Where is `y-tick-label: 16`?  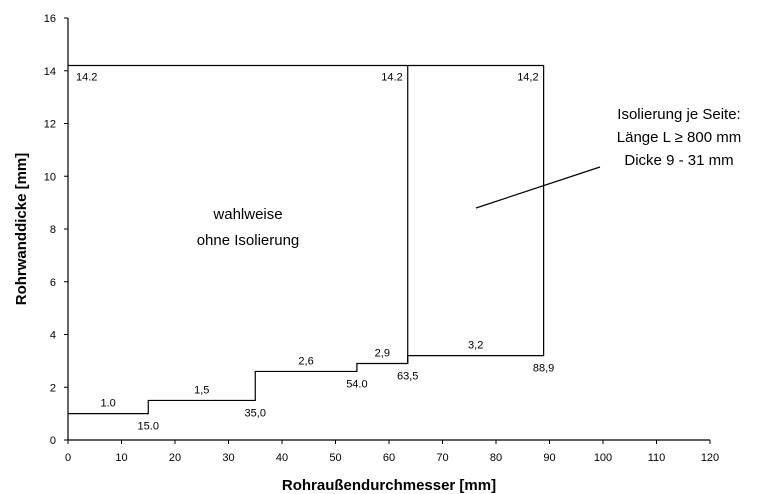 y-tick-label: 16 is located at coordinates (50, 19).